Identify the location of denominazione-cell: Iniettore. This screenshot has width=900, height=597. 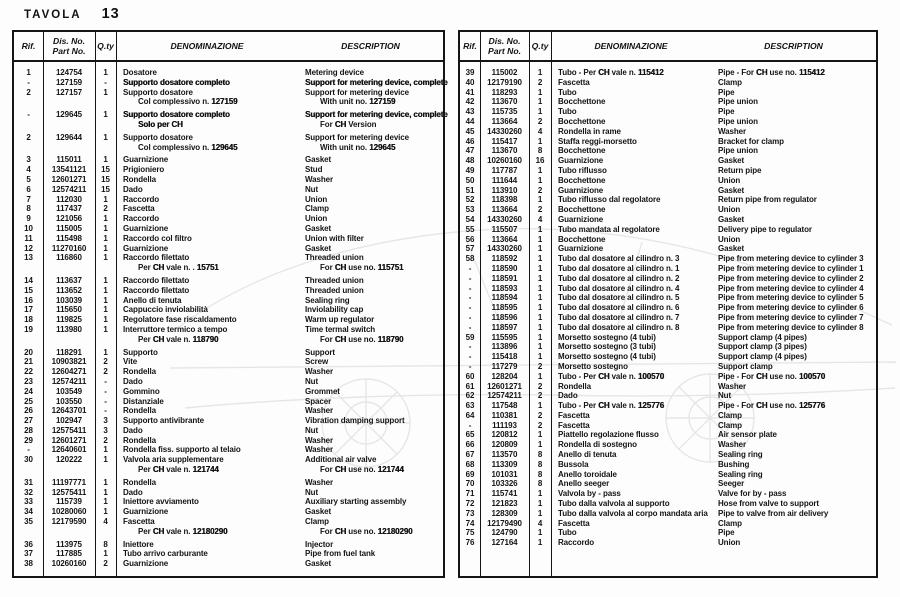
(138, 544).